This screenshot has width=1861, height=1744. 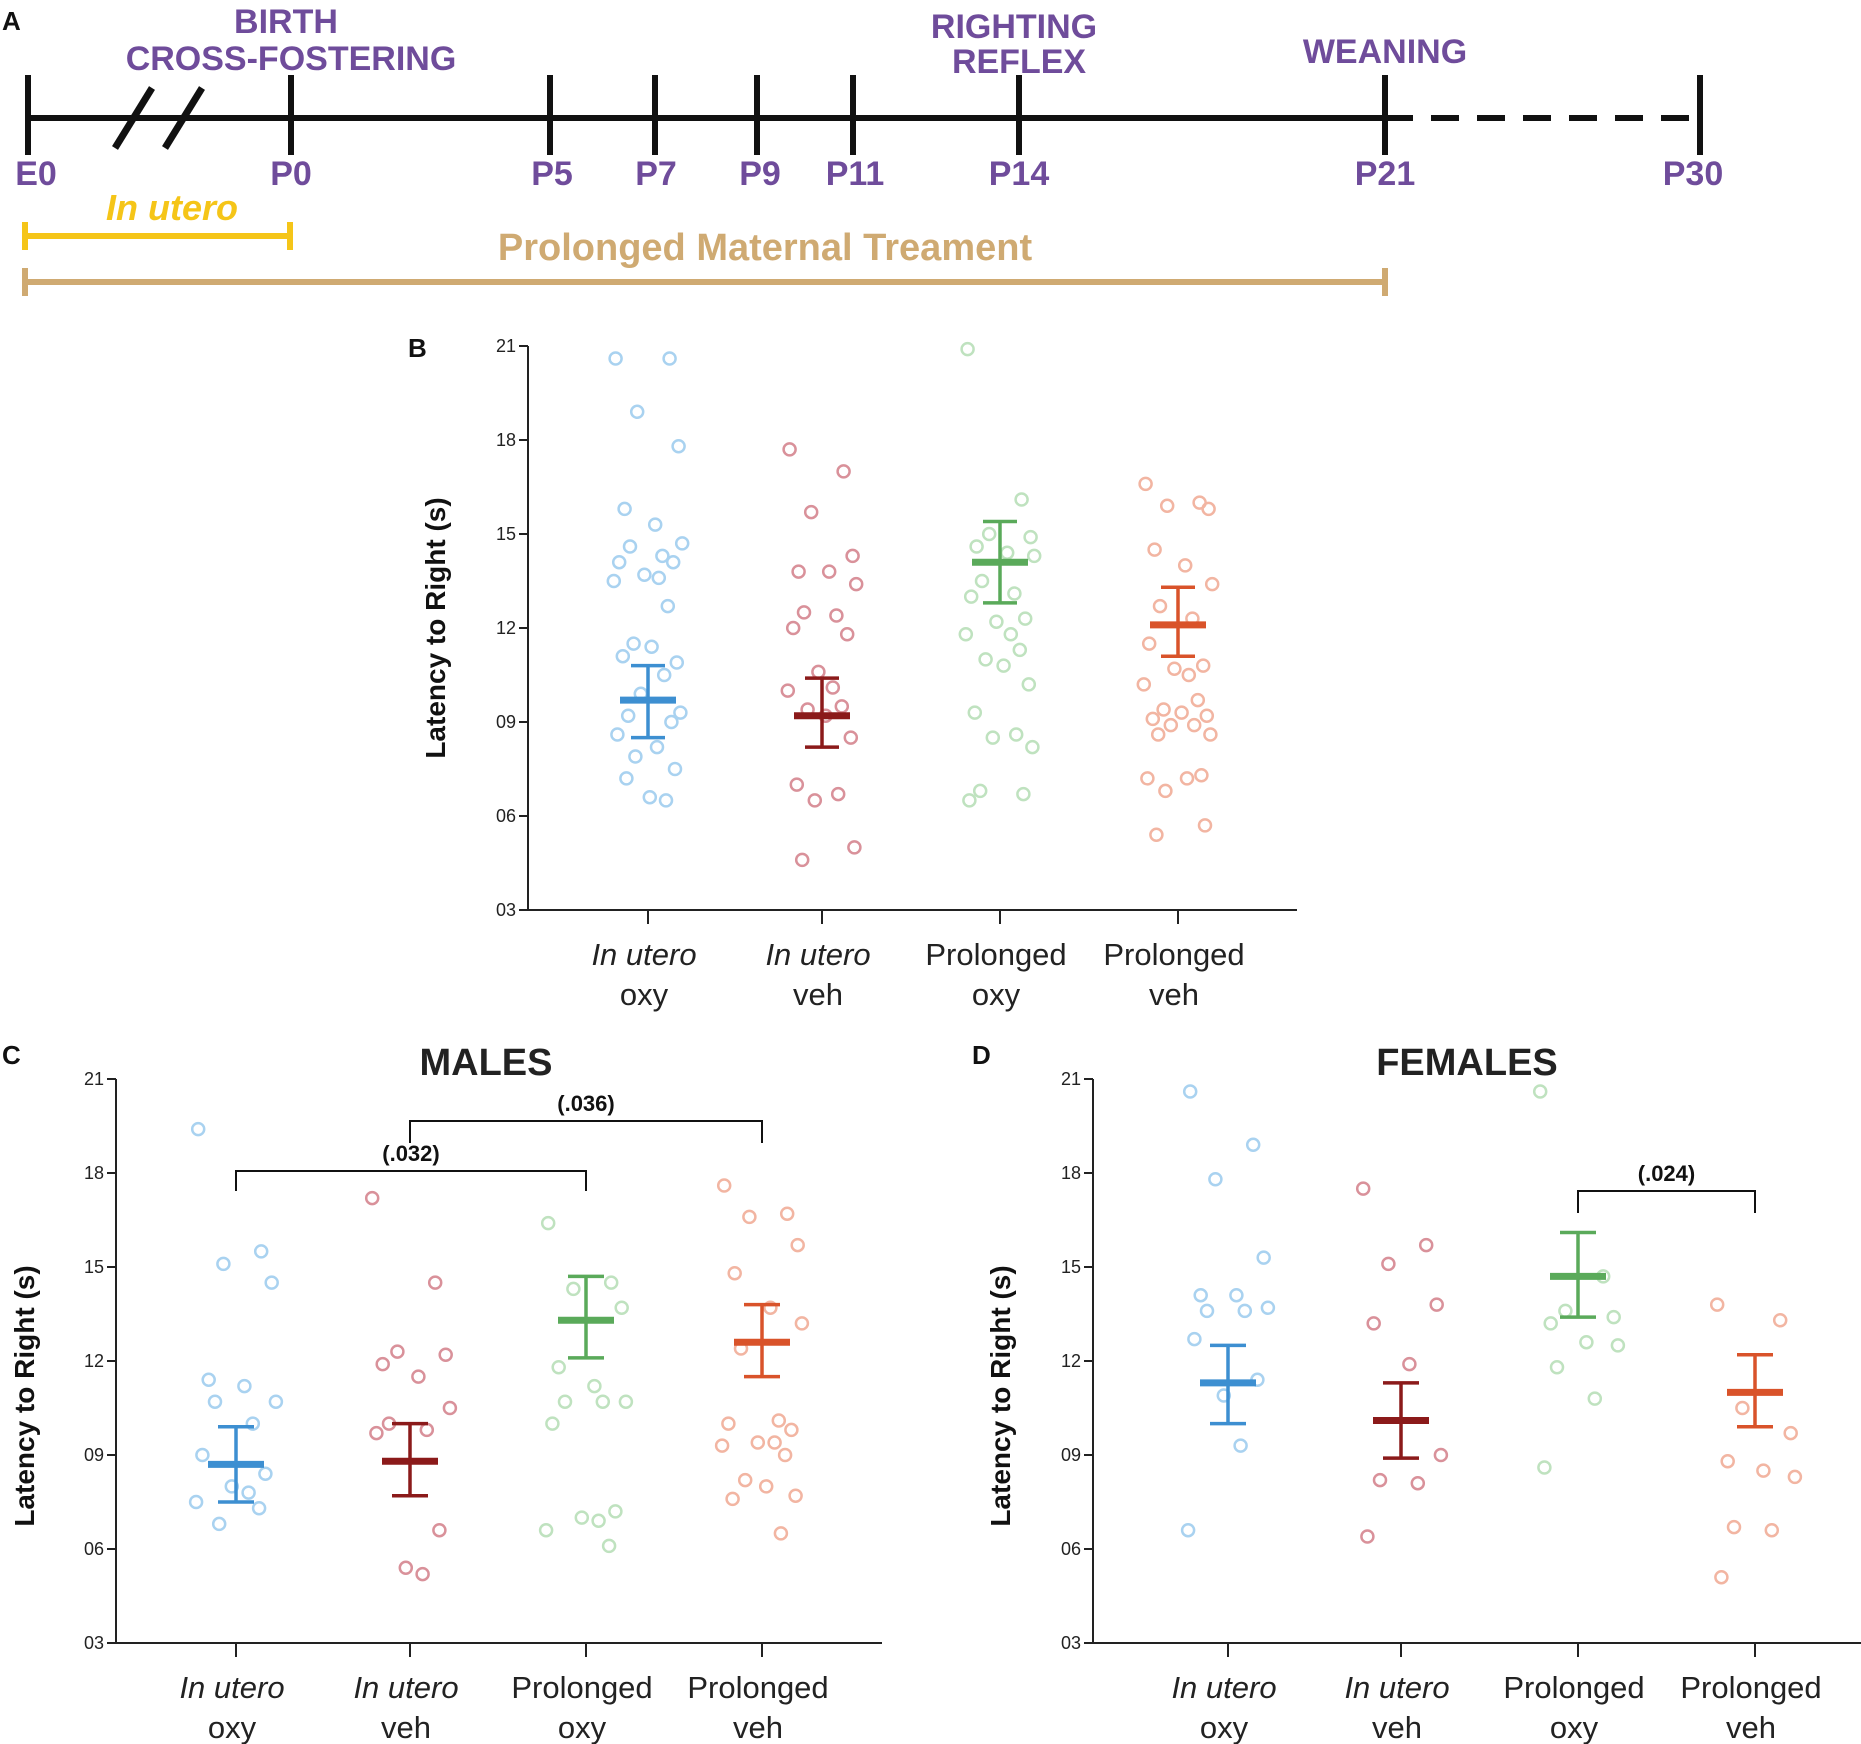 What do you see at coordinates (1071, 1173) in the screenshot?
I see `y-tick-label: 18` at bounding box center [1071, 1173].